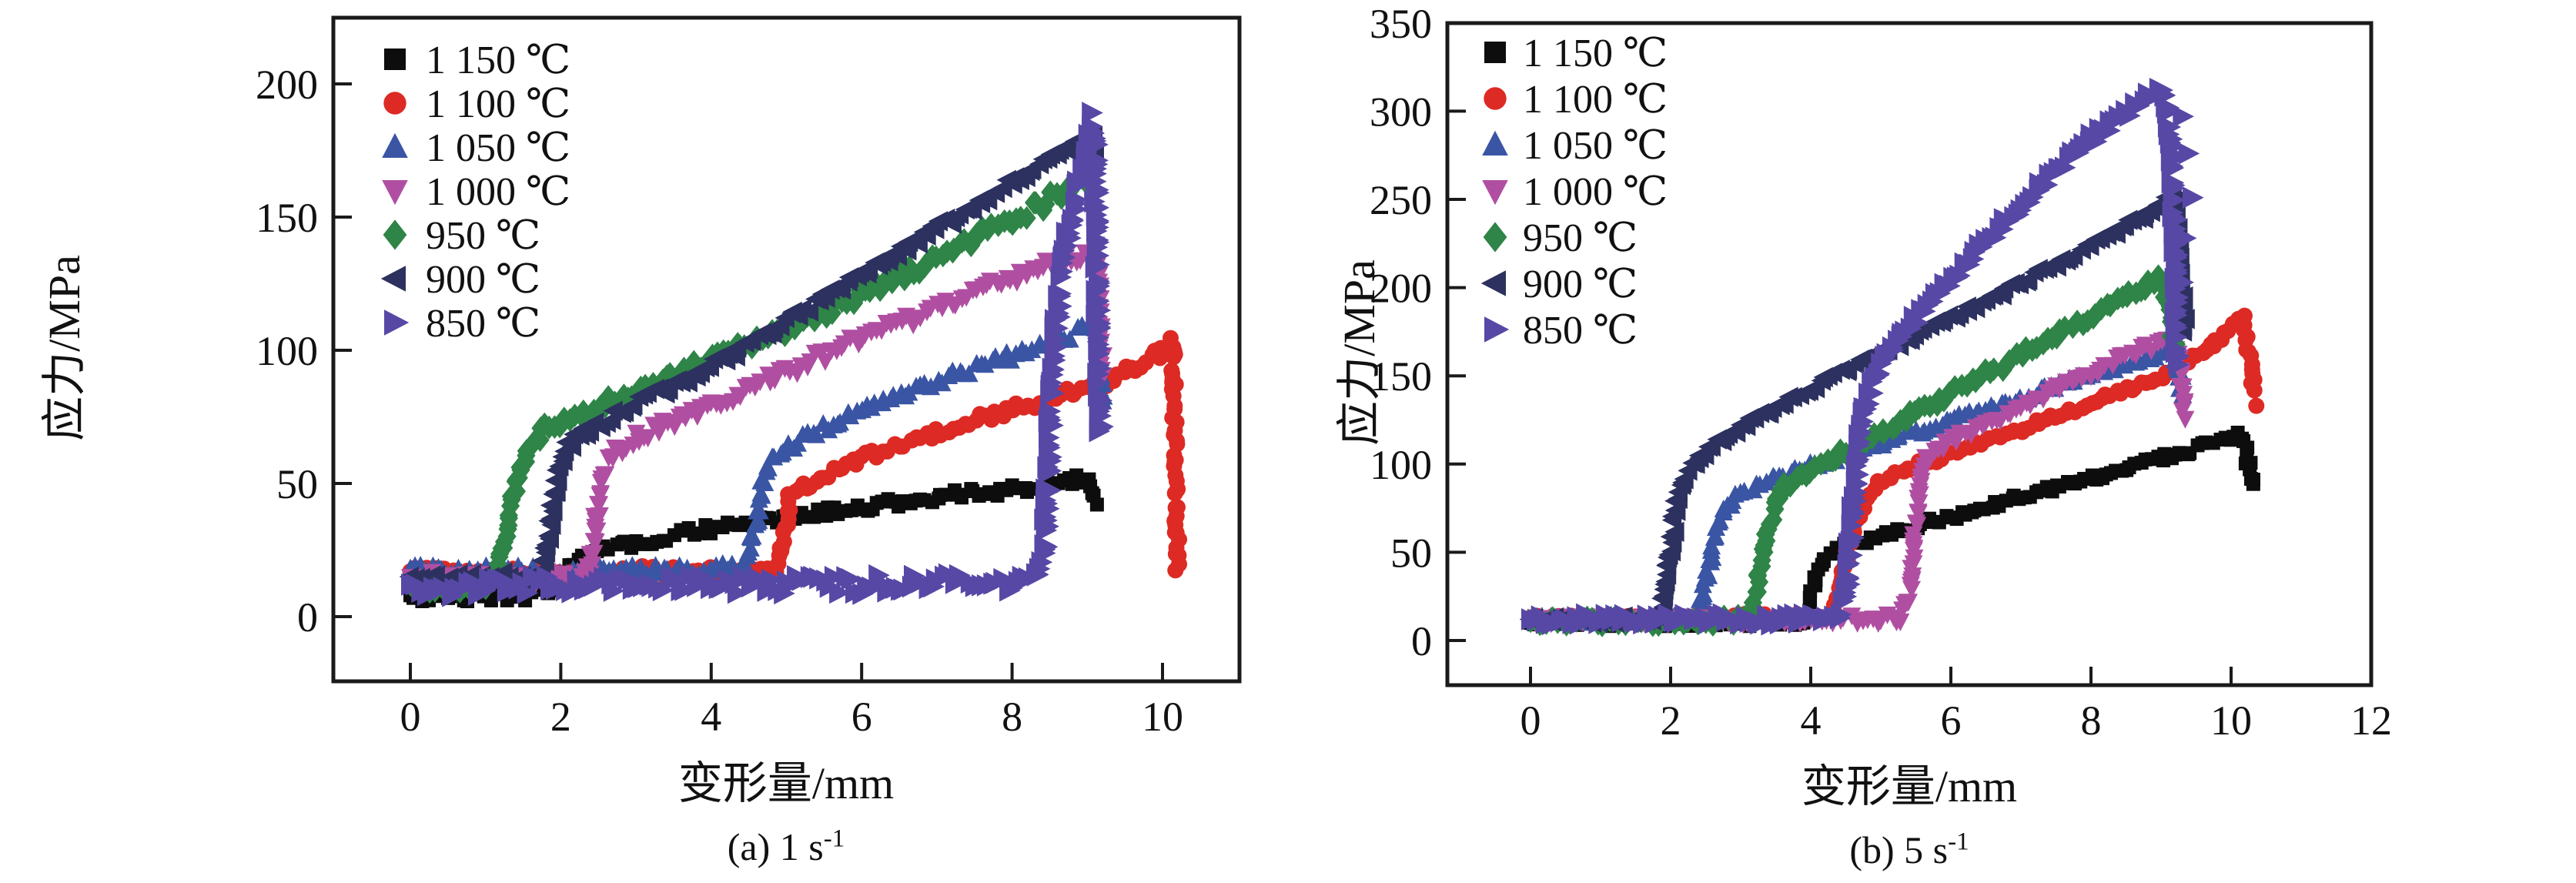 This screenshot has height=883, width=2576. Describe the element at coordinates (498, 192) in the screenshot. I see `legend-label-a: 1 000 ℃` at that location.